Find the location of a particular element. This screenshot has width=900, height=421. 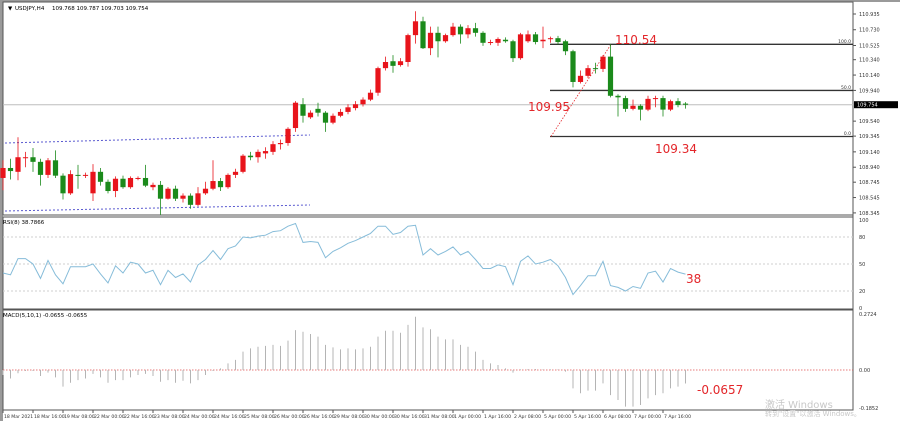

symbol-timeframe: USDJPY,H4 is located at coordinates (30, 9).